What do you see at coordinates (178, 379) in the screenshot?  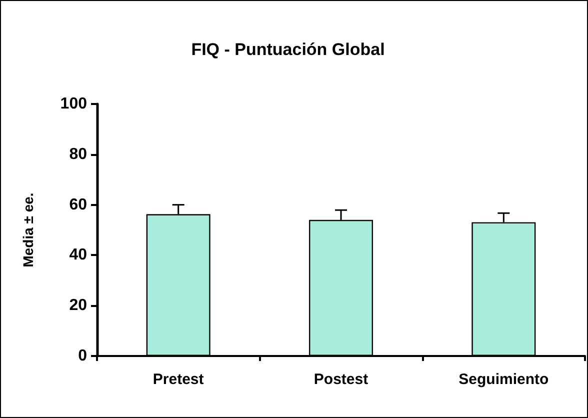 I see `x-tick-label: Pretest` at bounding box center [178, 379].